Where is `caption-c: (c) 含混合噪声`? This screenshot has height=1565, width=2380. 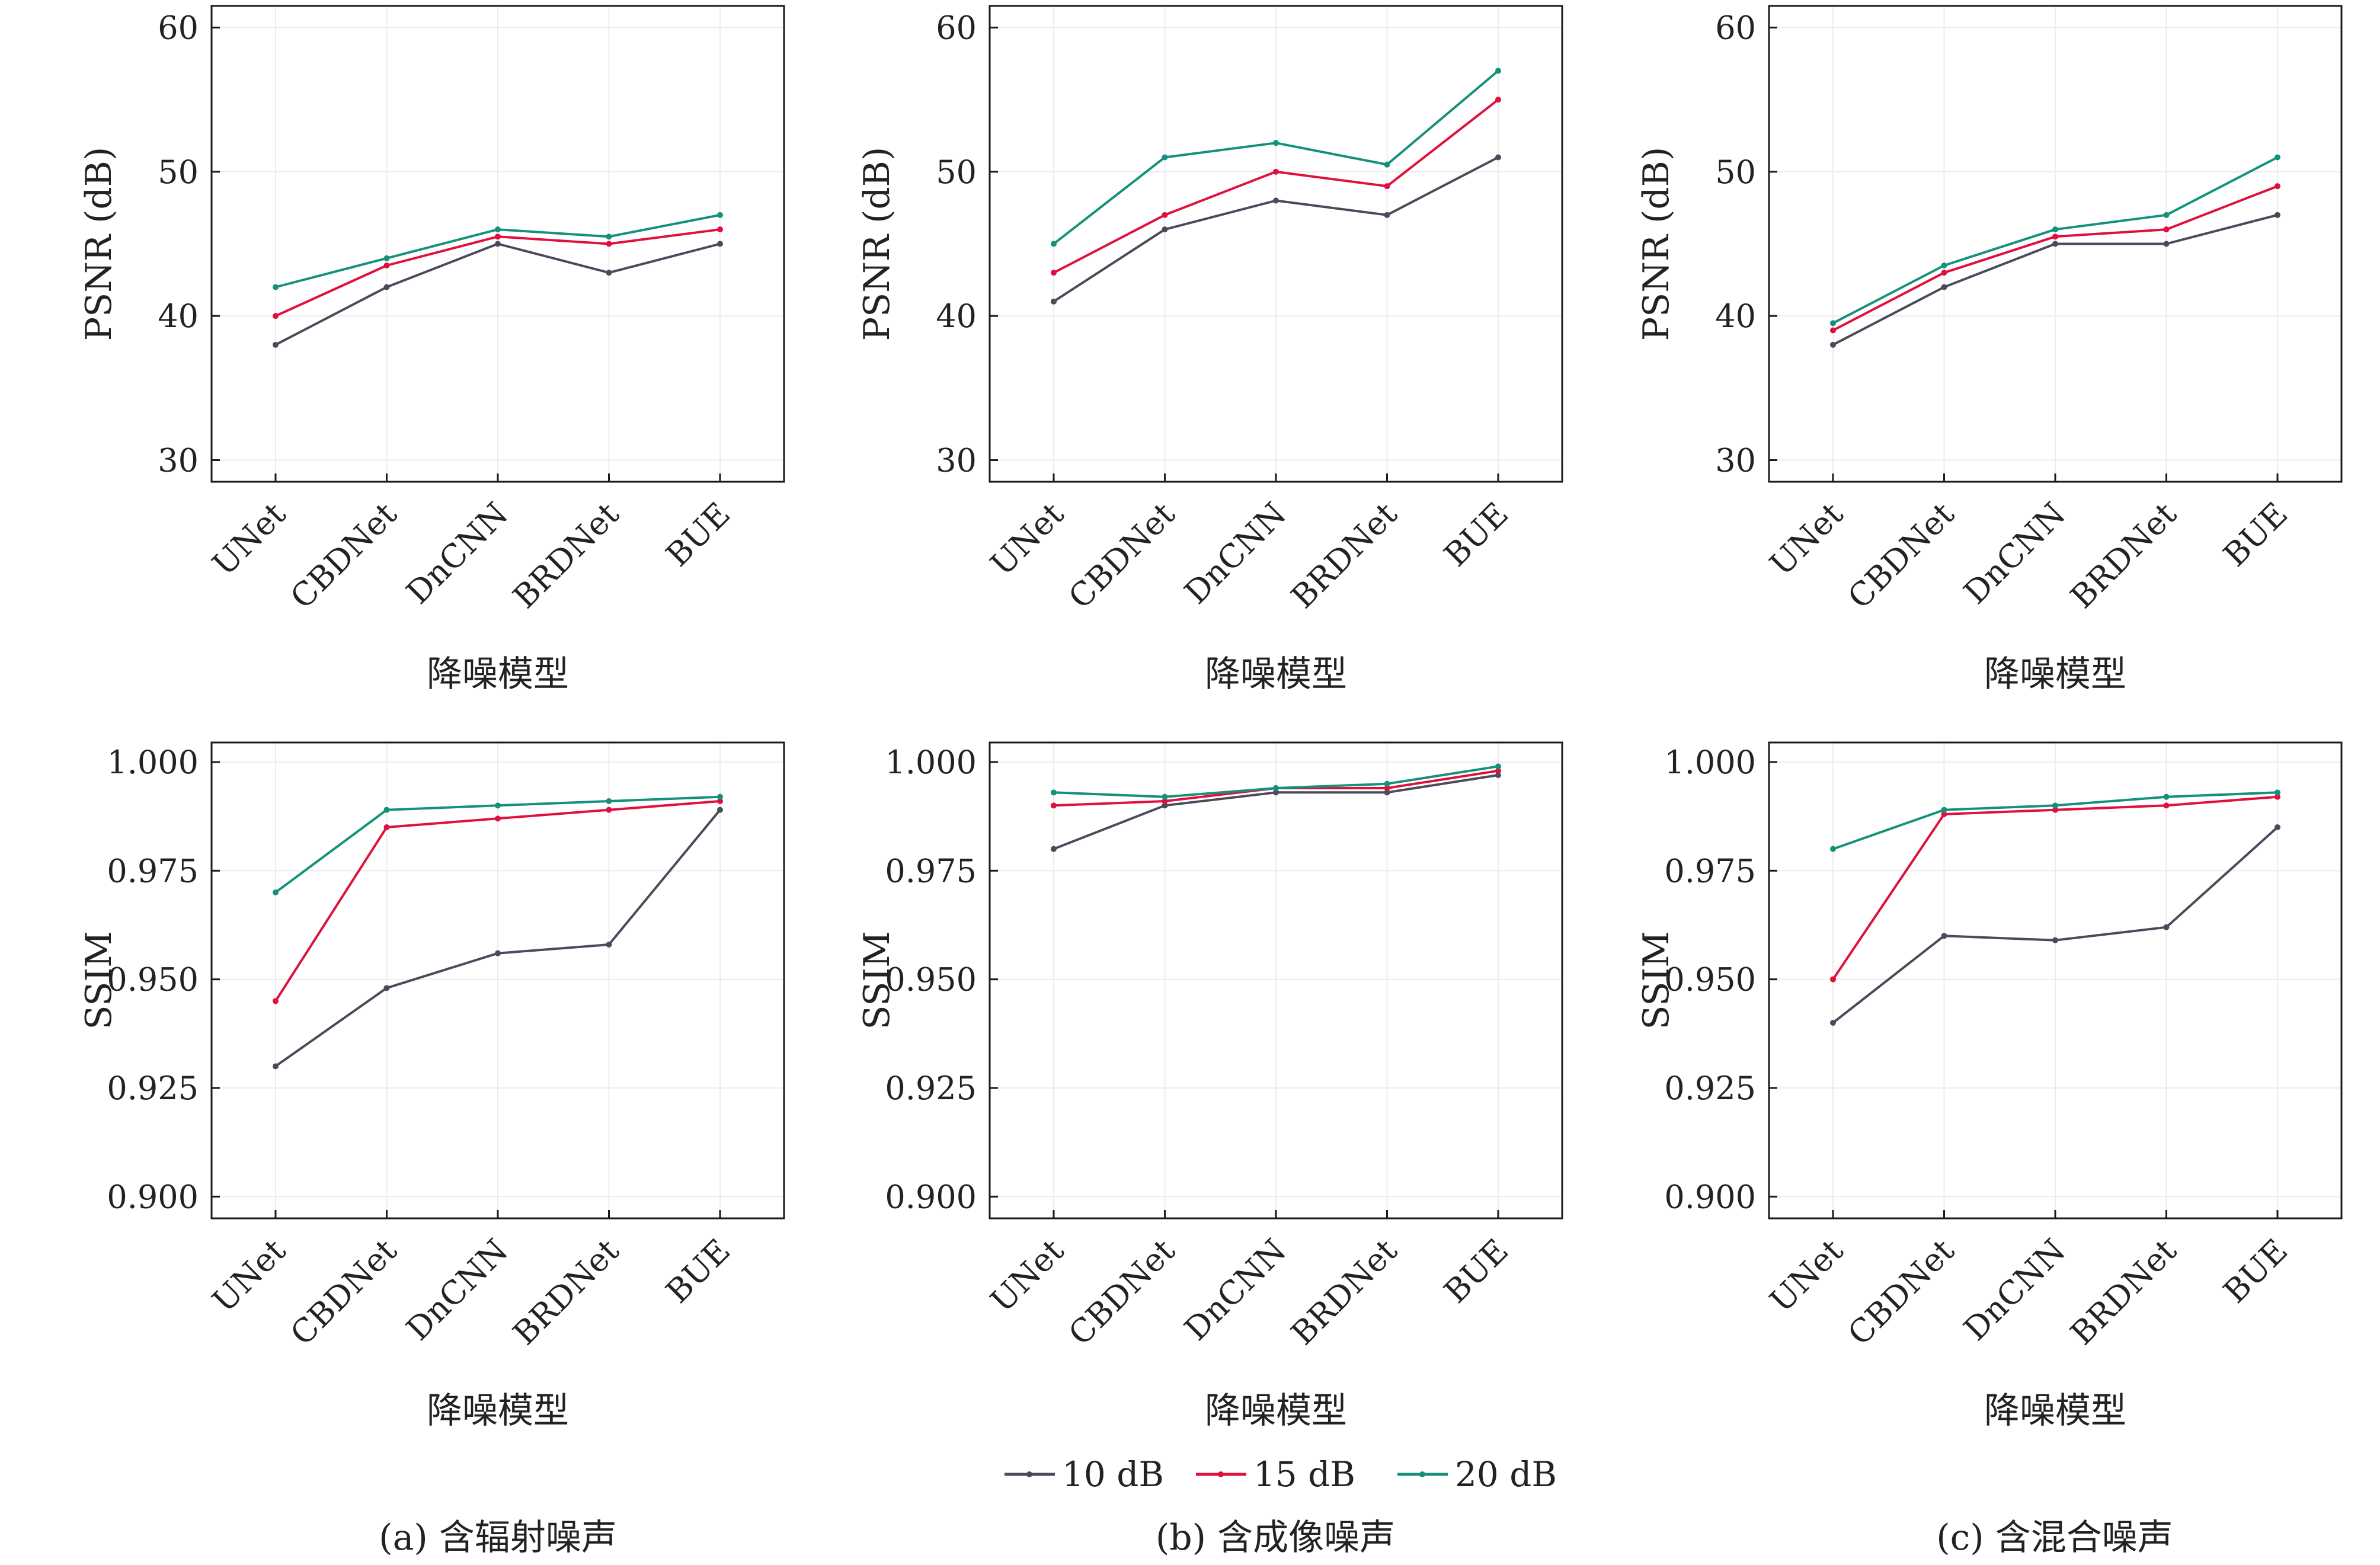 caption-c: (c) 含混合噪声 is located at coordinates (2055, 1538).